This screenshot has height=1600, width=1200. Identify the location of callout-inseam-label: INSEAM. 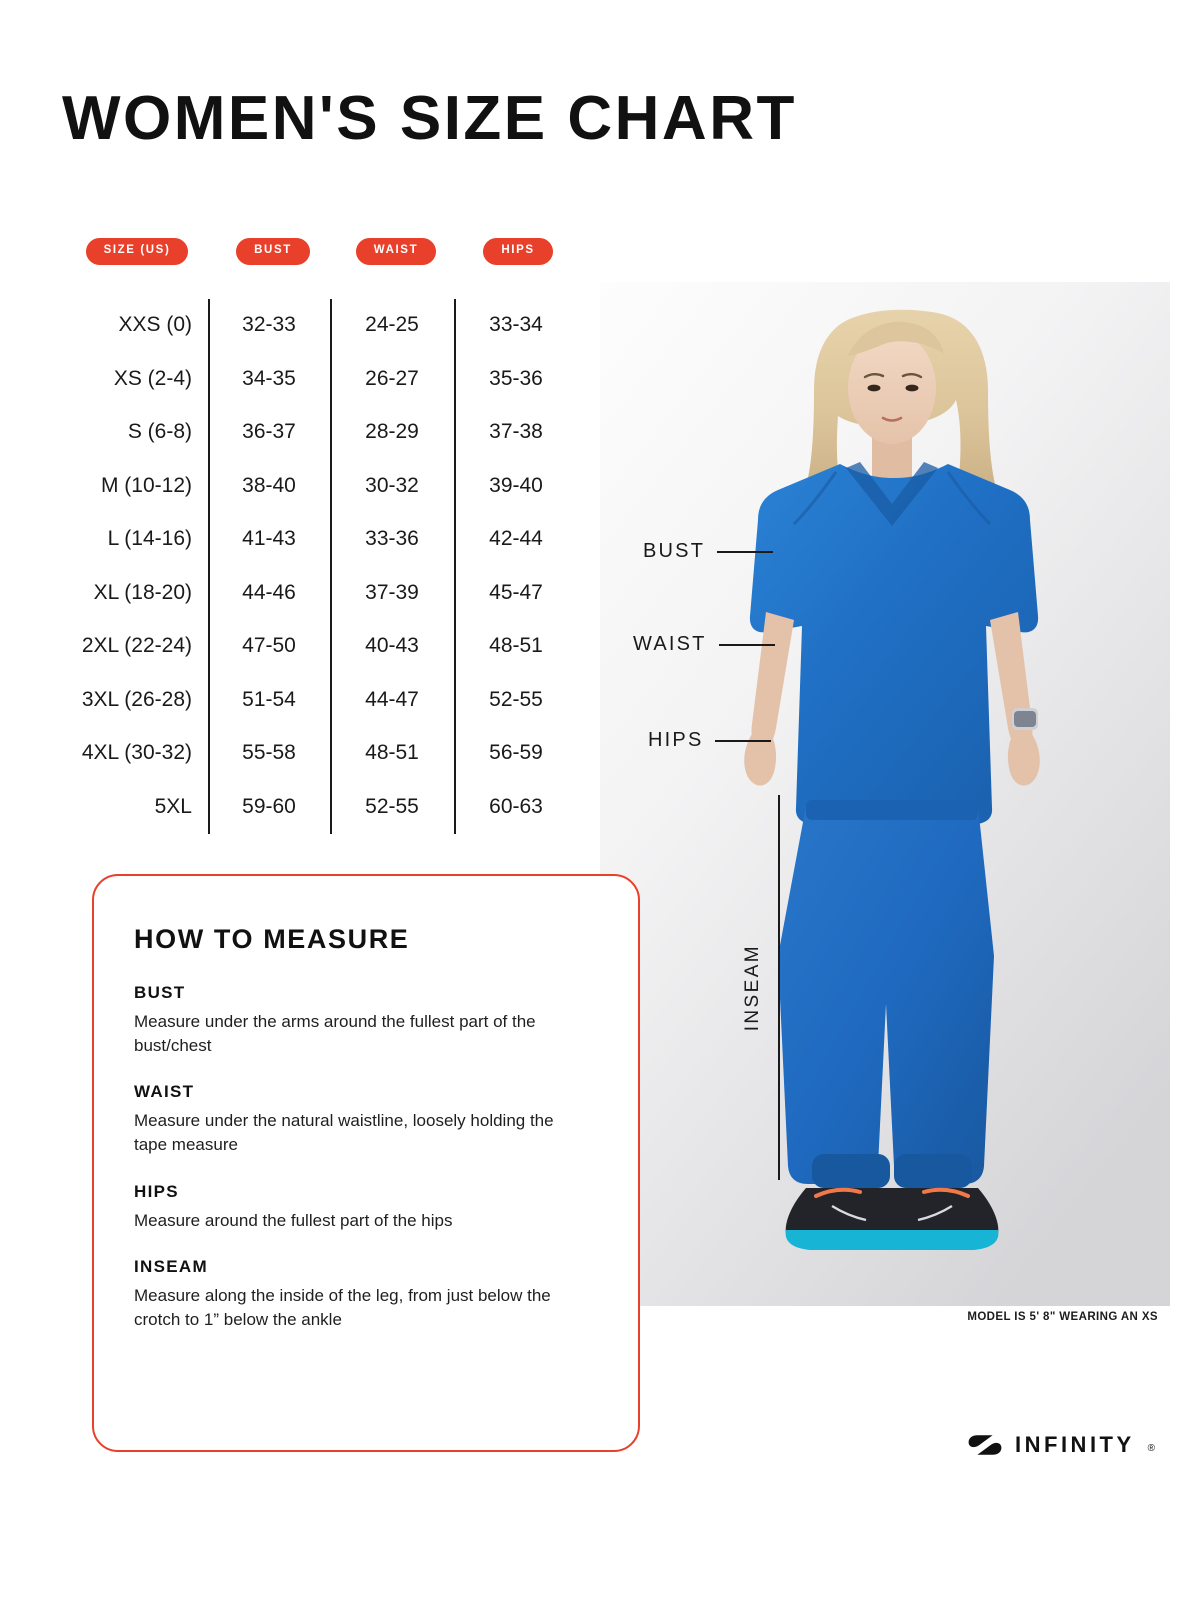
(752, 987).